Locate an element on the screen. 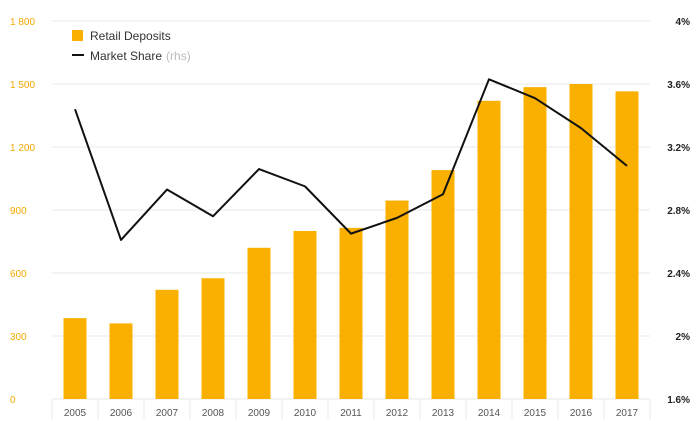  y-right-tick-label: 2.4% is located at coordinates (678, 274).